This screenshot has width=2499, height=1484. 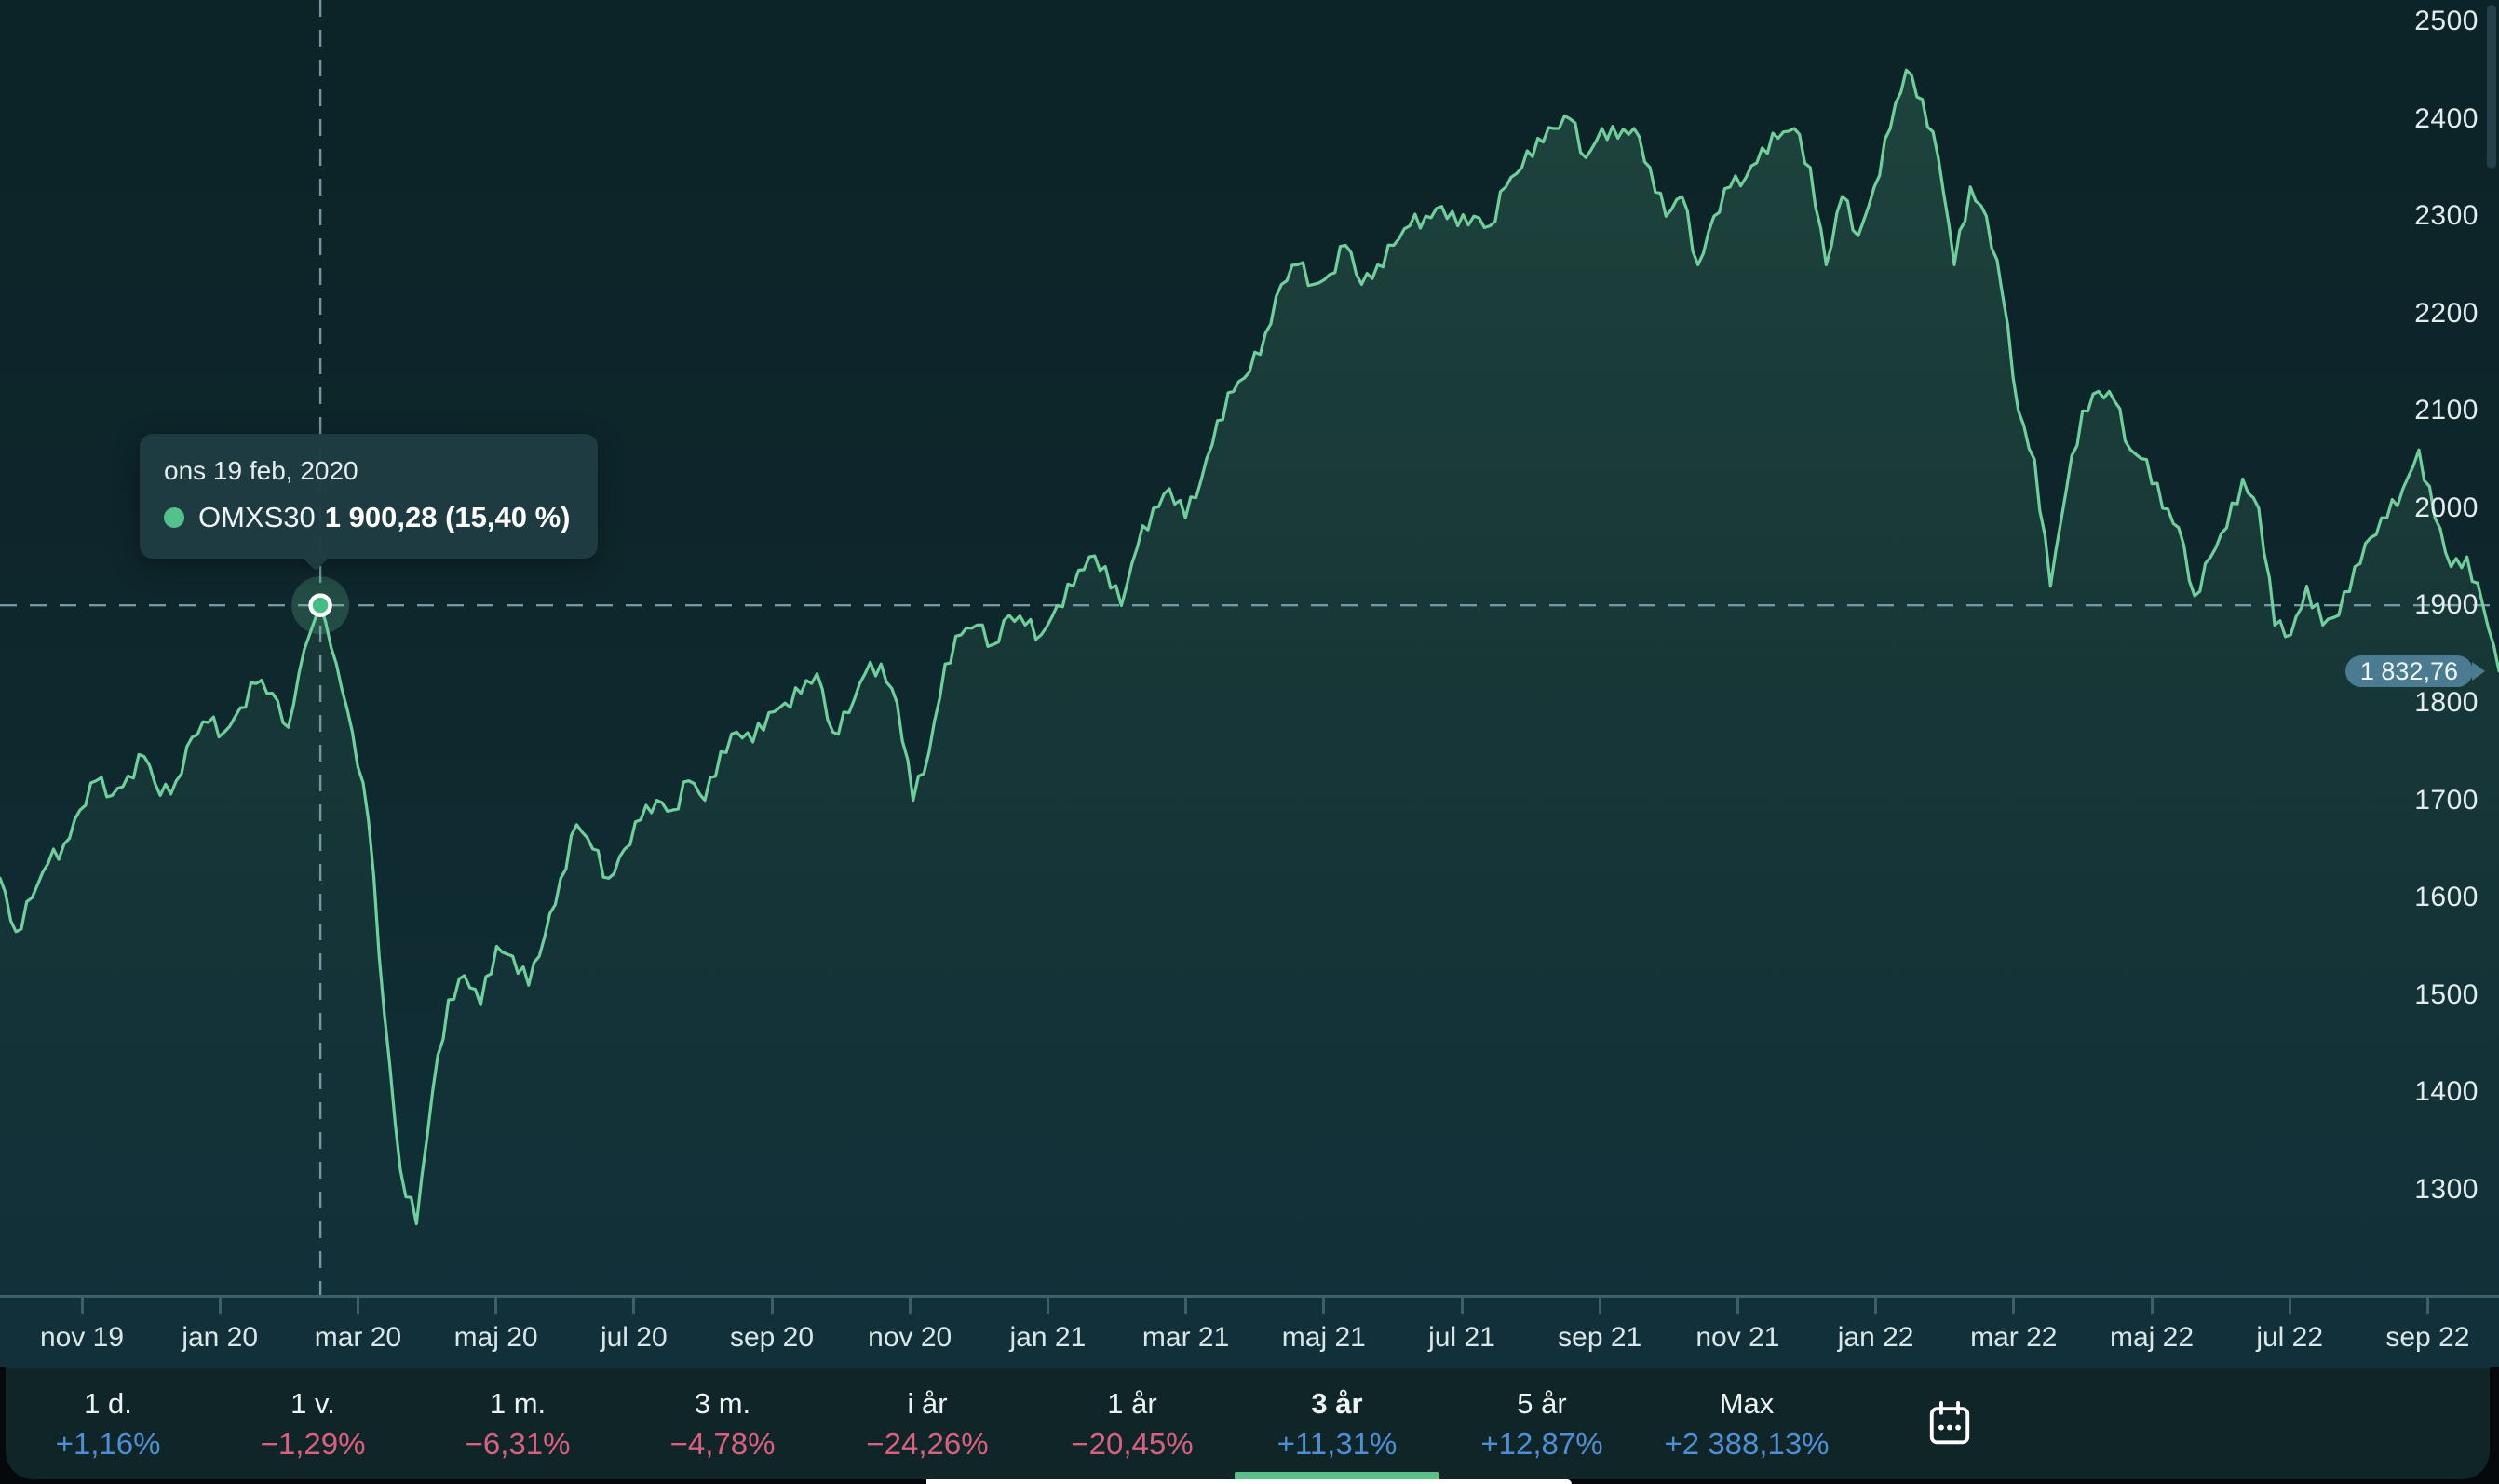 I want to click on period-tab-label: 3 år, so click(x=1337, y=1403).